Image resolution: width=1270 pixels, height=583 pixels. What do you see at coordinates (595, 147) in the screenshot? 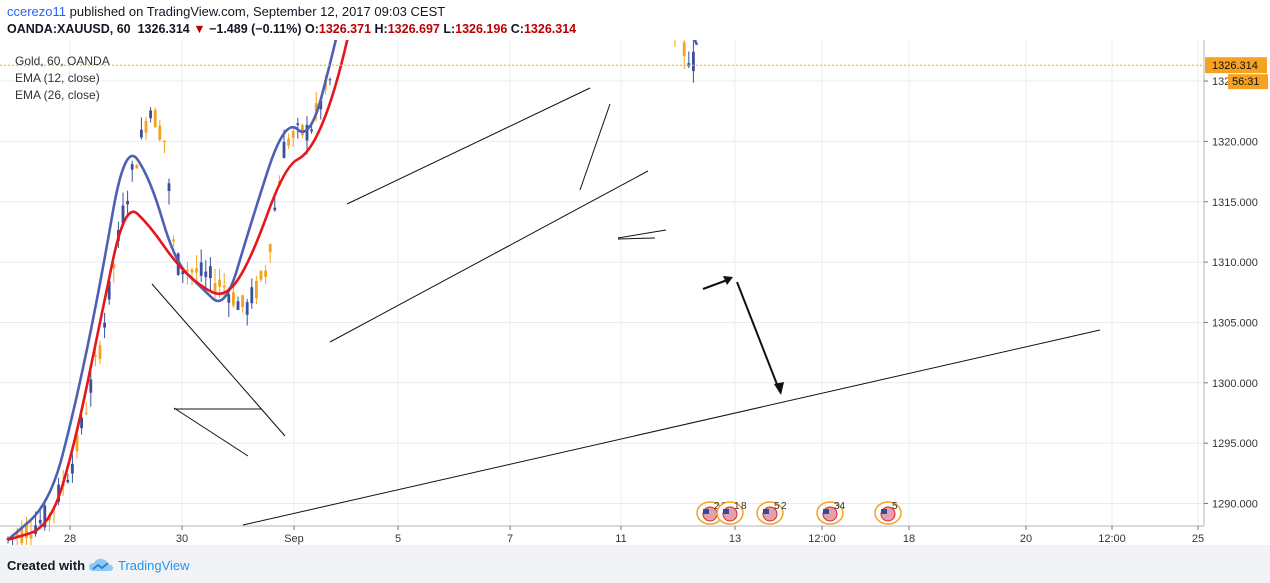
I see `channel-break-line` at bounding box center [595, 147].